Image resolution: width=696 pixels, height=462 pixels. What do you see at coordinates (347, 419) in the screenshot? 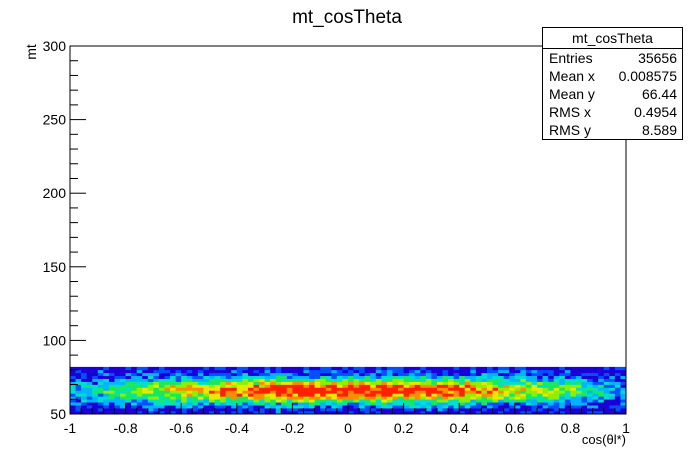
I see `x-axis: -1 -0.8 -0.6 -0.4 -0.2 0 0.2 0.4 0.6 0.8 1` at bounding box center [347, 419].